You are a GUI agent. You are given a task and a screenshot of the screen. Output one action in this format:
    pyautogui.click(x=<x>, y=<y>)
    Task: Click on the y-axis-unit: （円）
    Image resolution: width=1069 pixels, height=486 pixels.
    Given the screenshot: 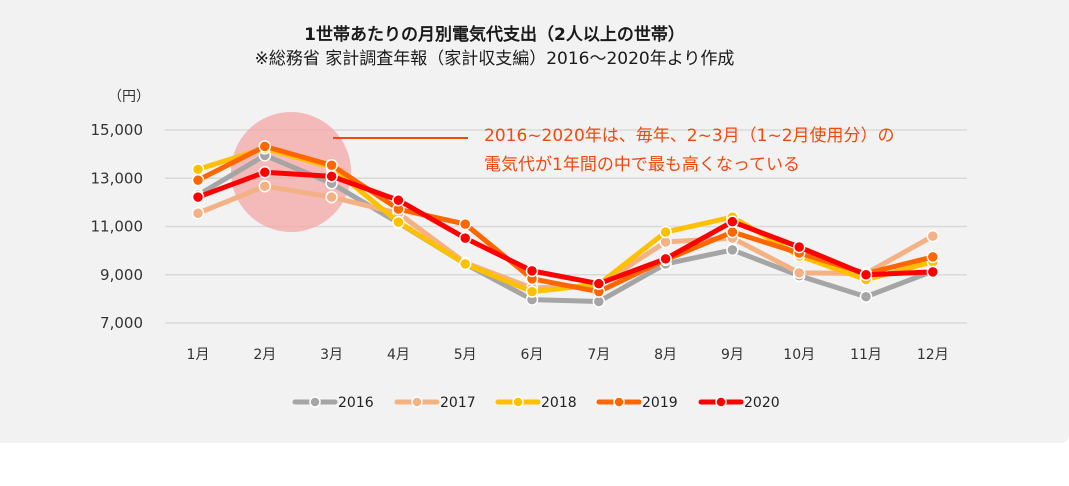 What is the action you would take?
    pyautogui.click(x=129, y=97)
    